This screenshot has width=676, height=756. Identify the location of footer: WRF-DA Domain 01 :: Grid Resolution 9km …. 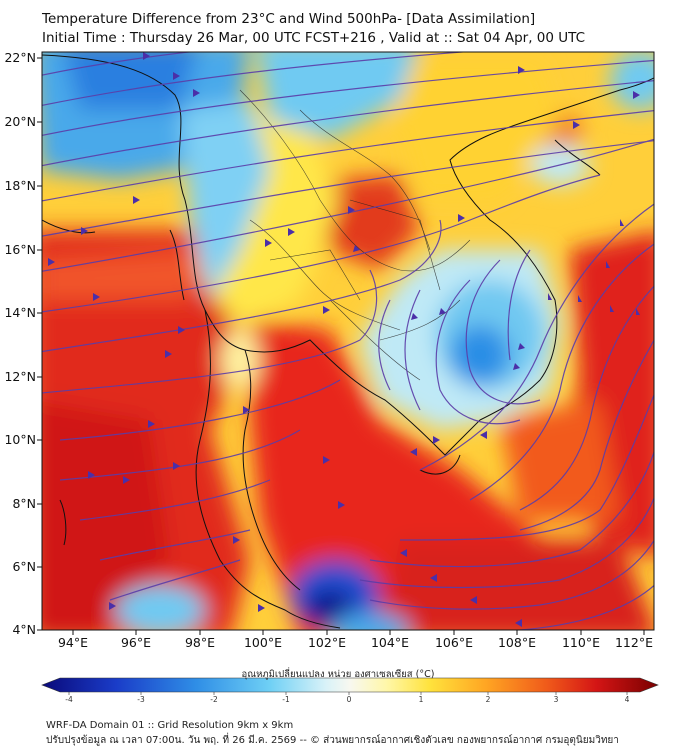
(332, 733).